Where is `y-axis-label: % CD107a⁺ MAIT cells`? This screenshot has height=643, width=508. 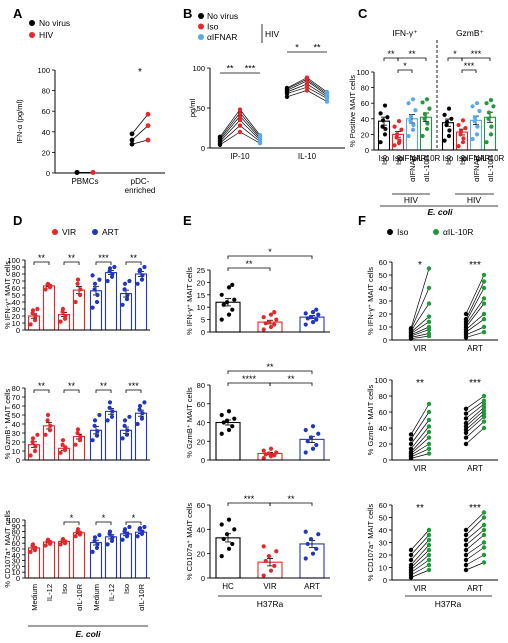
y-axis-label: % CD107a⁺ MAIT cells is located at coordinates (7, 548).